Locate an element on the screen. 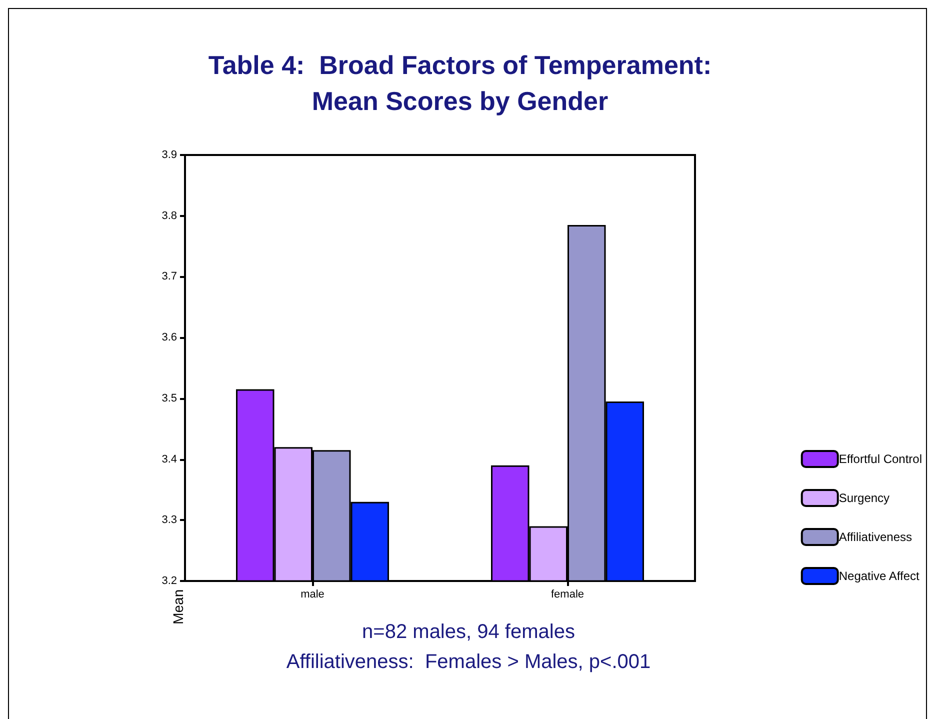  y-tick-label: 3.8 is located at coordinates (169, 216).